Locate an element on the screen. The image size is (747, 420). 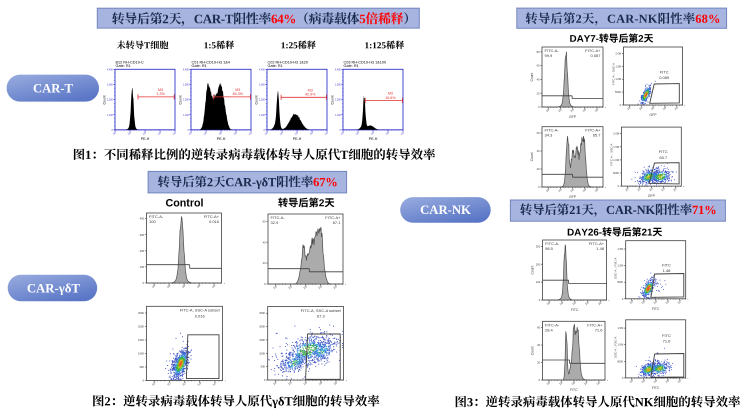
svg-text: 1.0M is located at coordinates (616, 160).